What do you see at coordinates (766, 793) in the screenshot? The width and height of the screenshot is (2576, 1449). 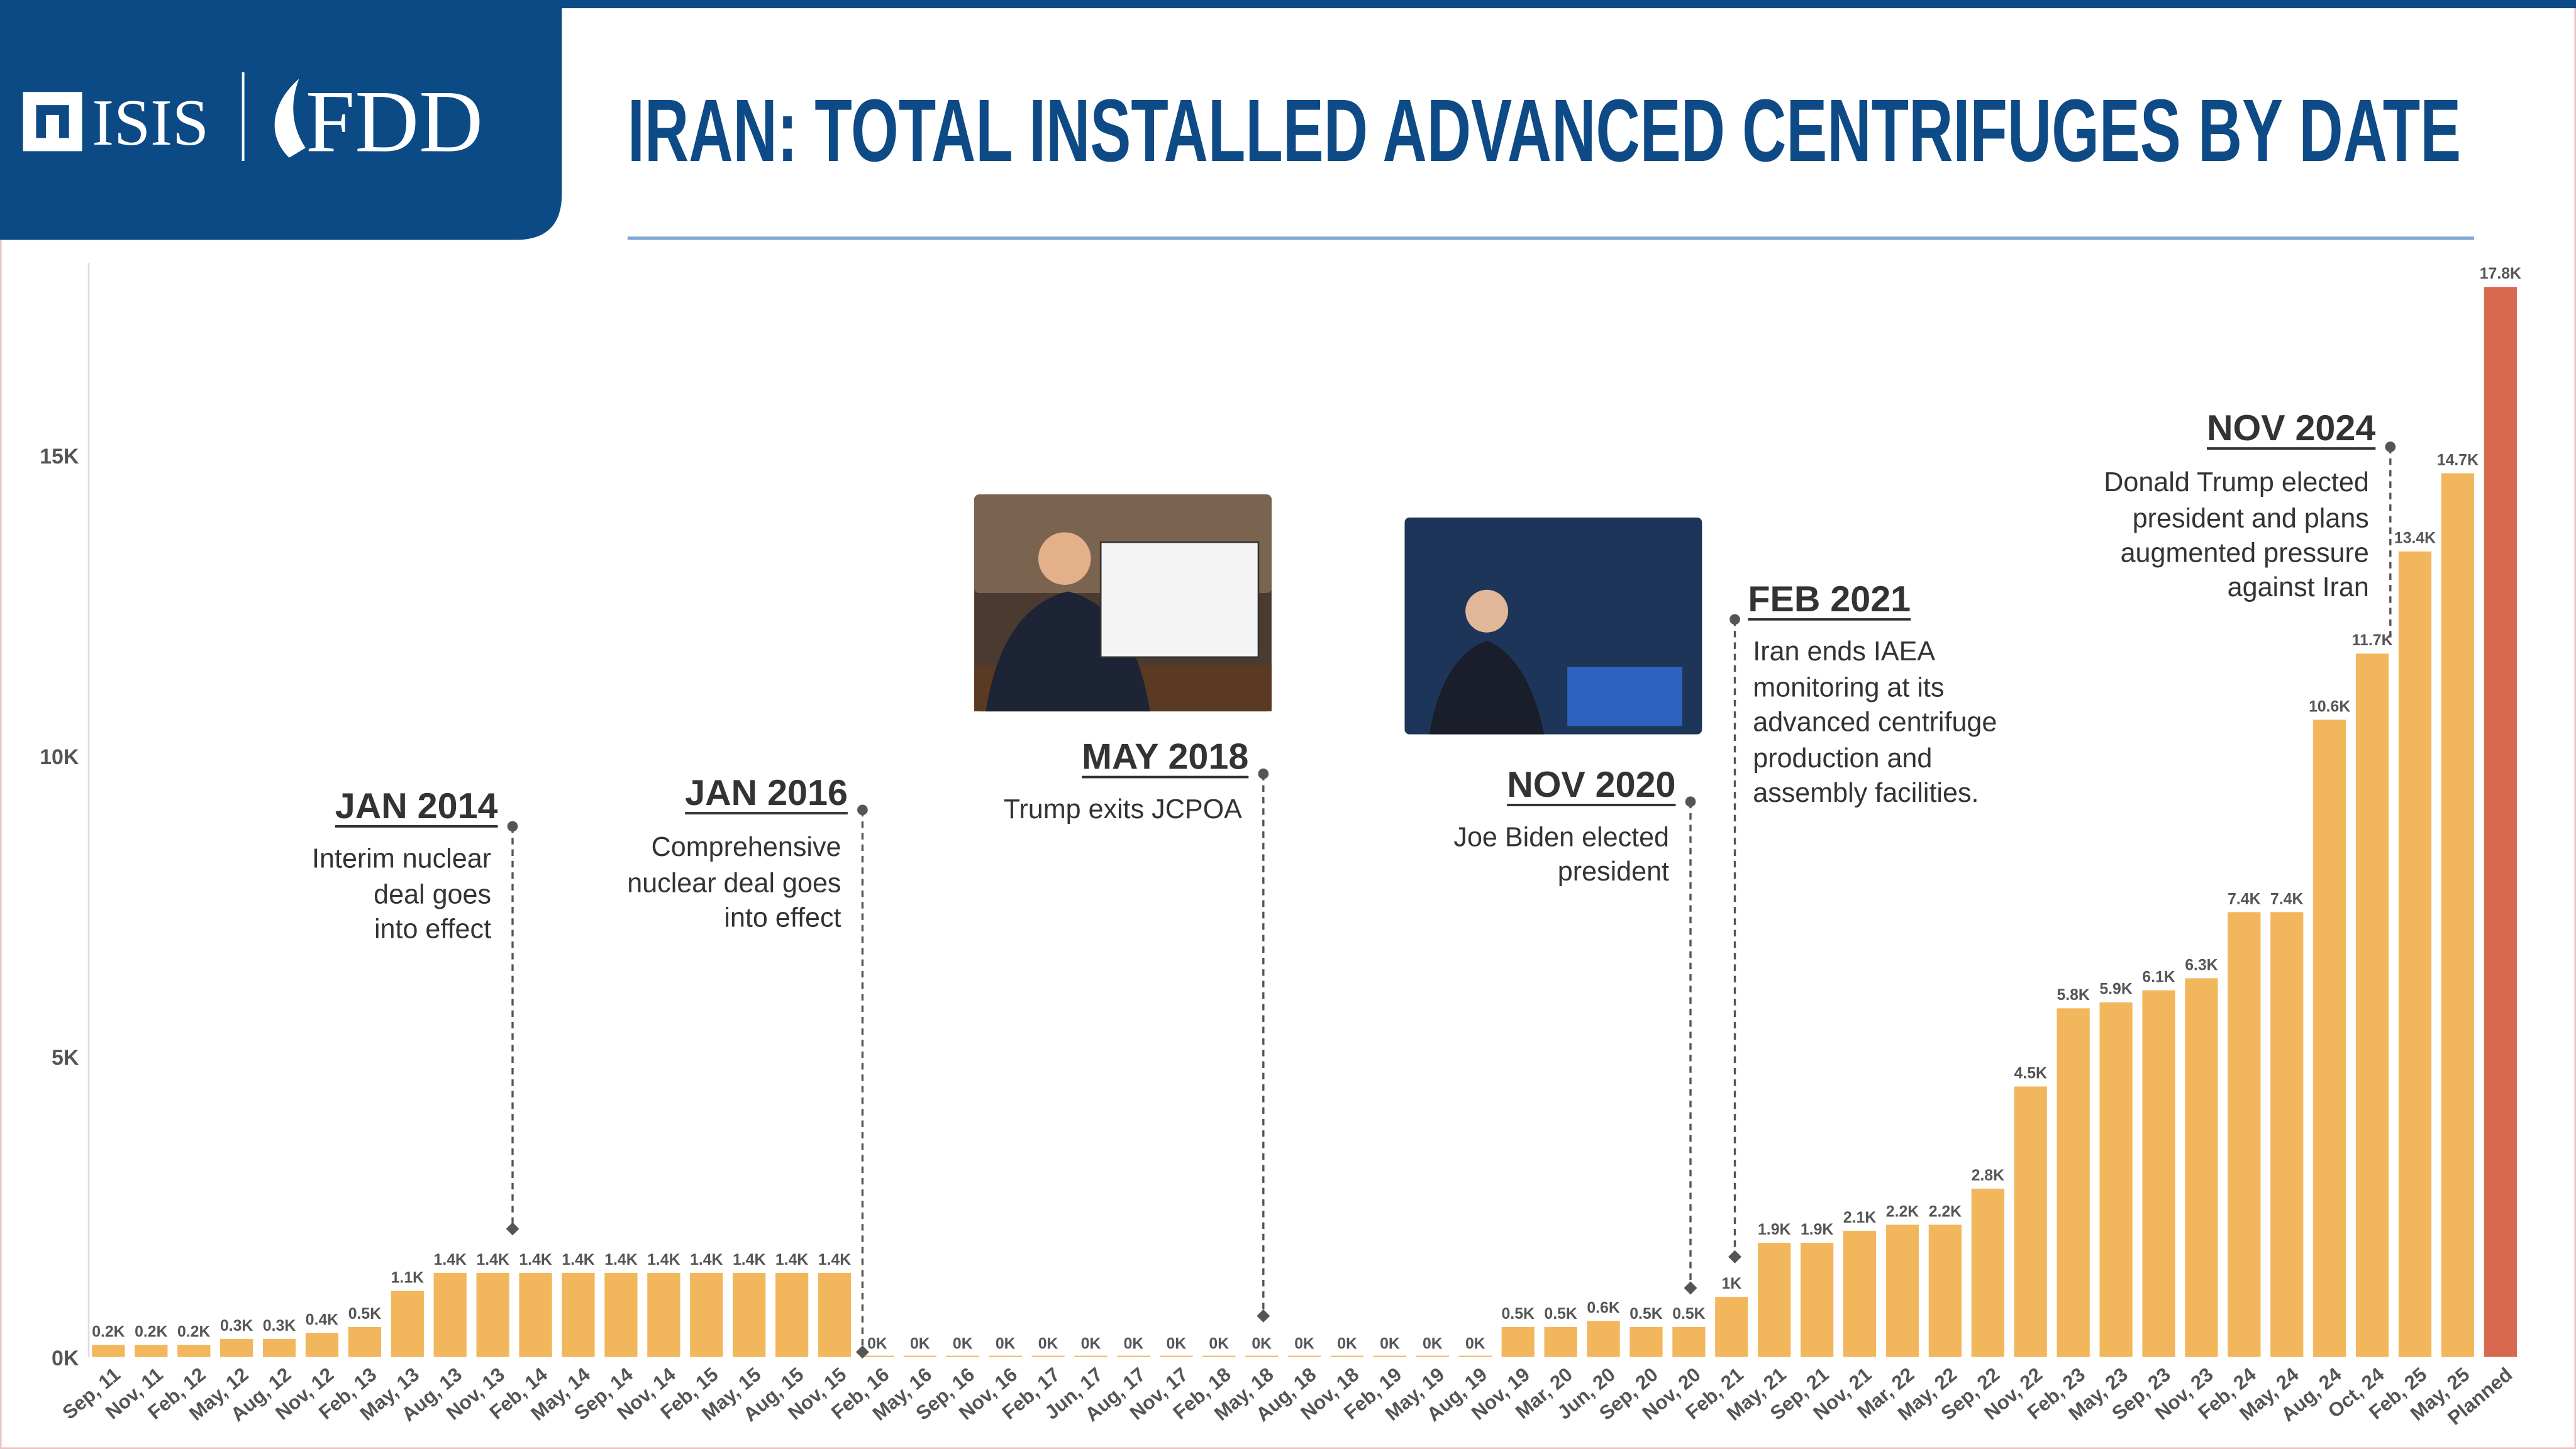 I see `annotation-title: JAN 2016` at bounding box center [766, 793].